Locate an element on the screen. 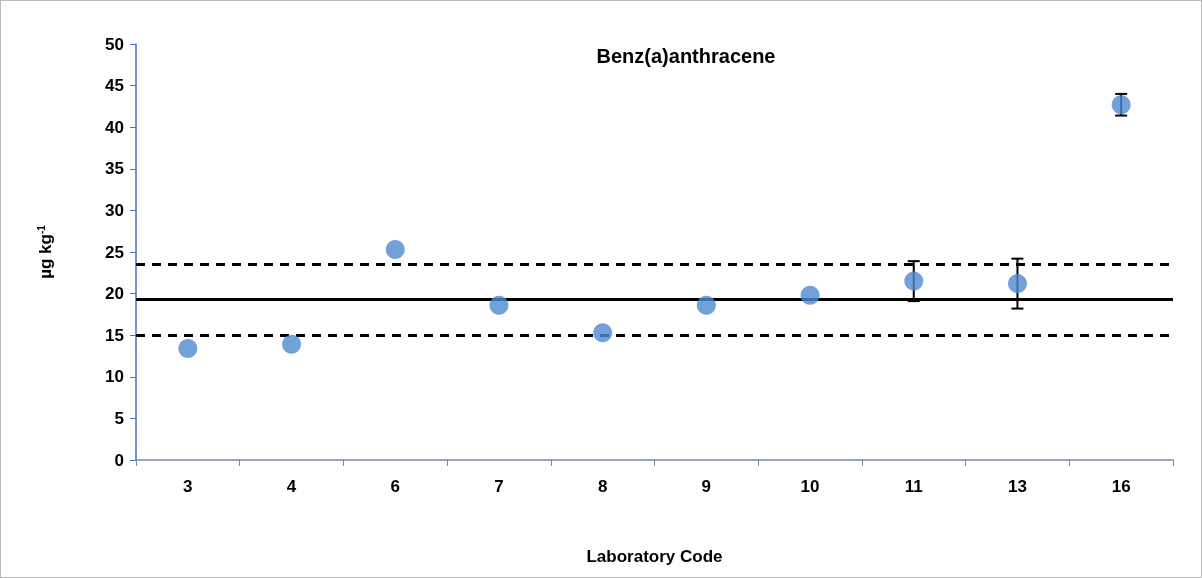 The height and width of the screenshot is (578, 1202). y-tick-label: 30 is located at coordinates (114, 210).